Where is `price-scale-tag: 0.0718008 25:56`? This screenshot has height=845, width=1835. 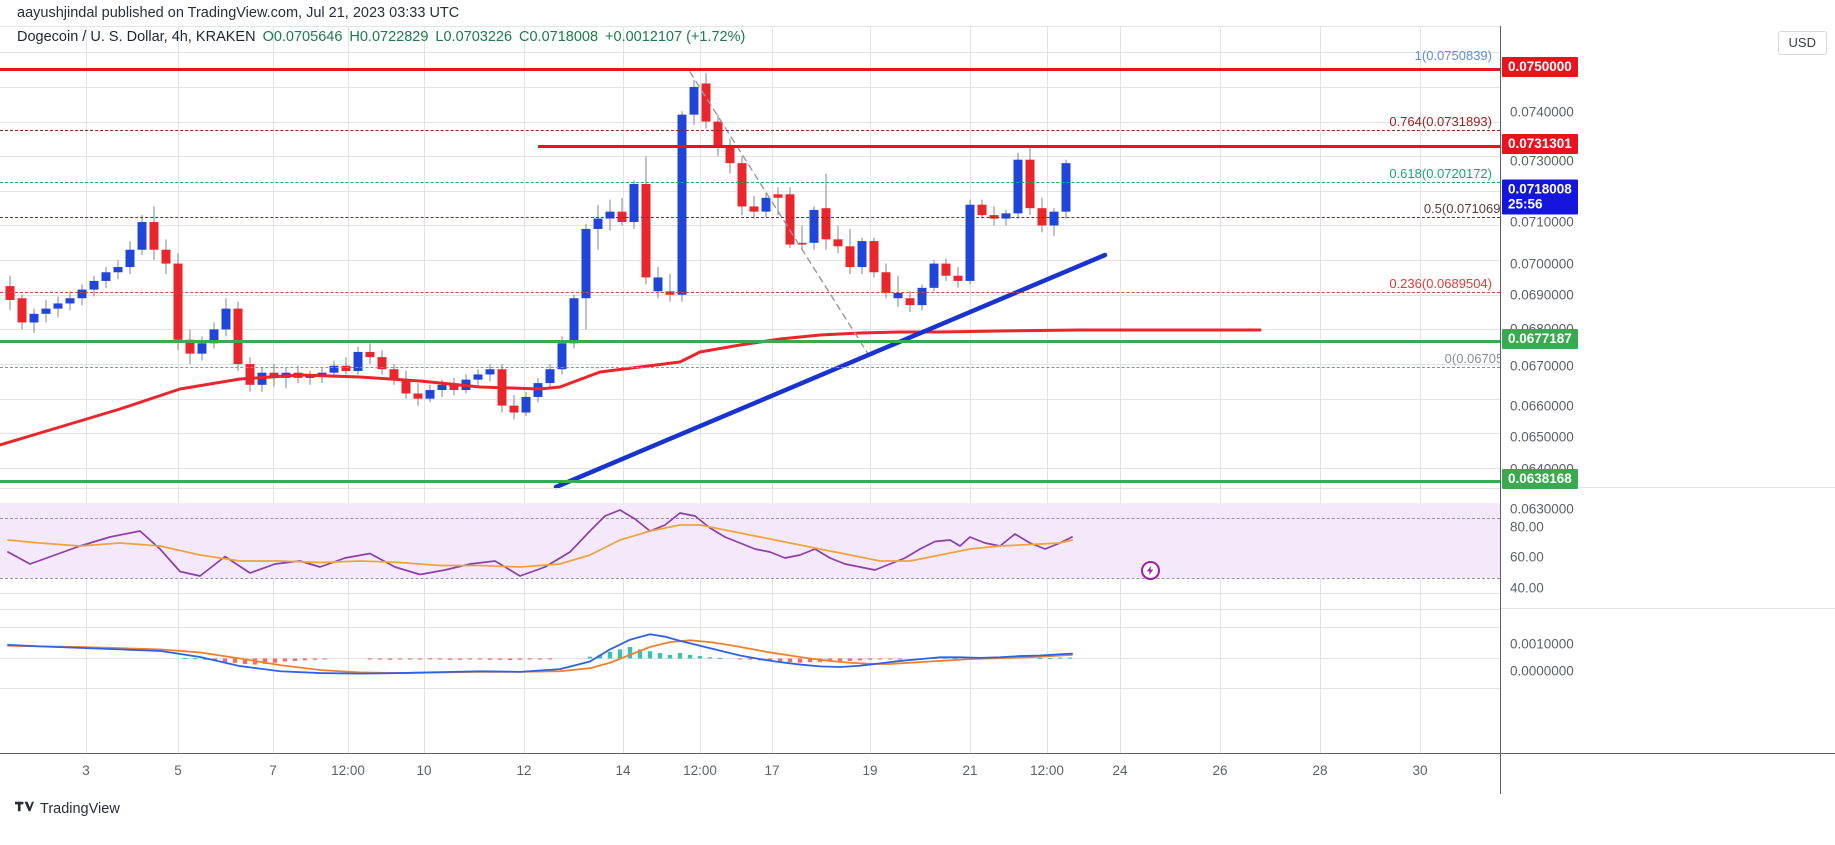 price-scale-tag: 0.0718008 25:56 is located at coordinates (1540, 197).